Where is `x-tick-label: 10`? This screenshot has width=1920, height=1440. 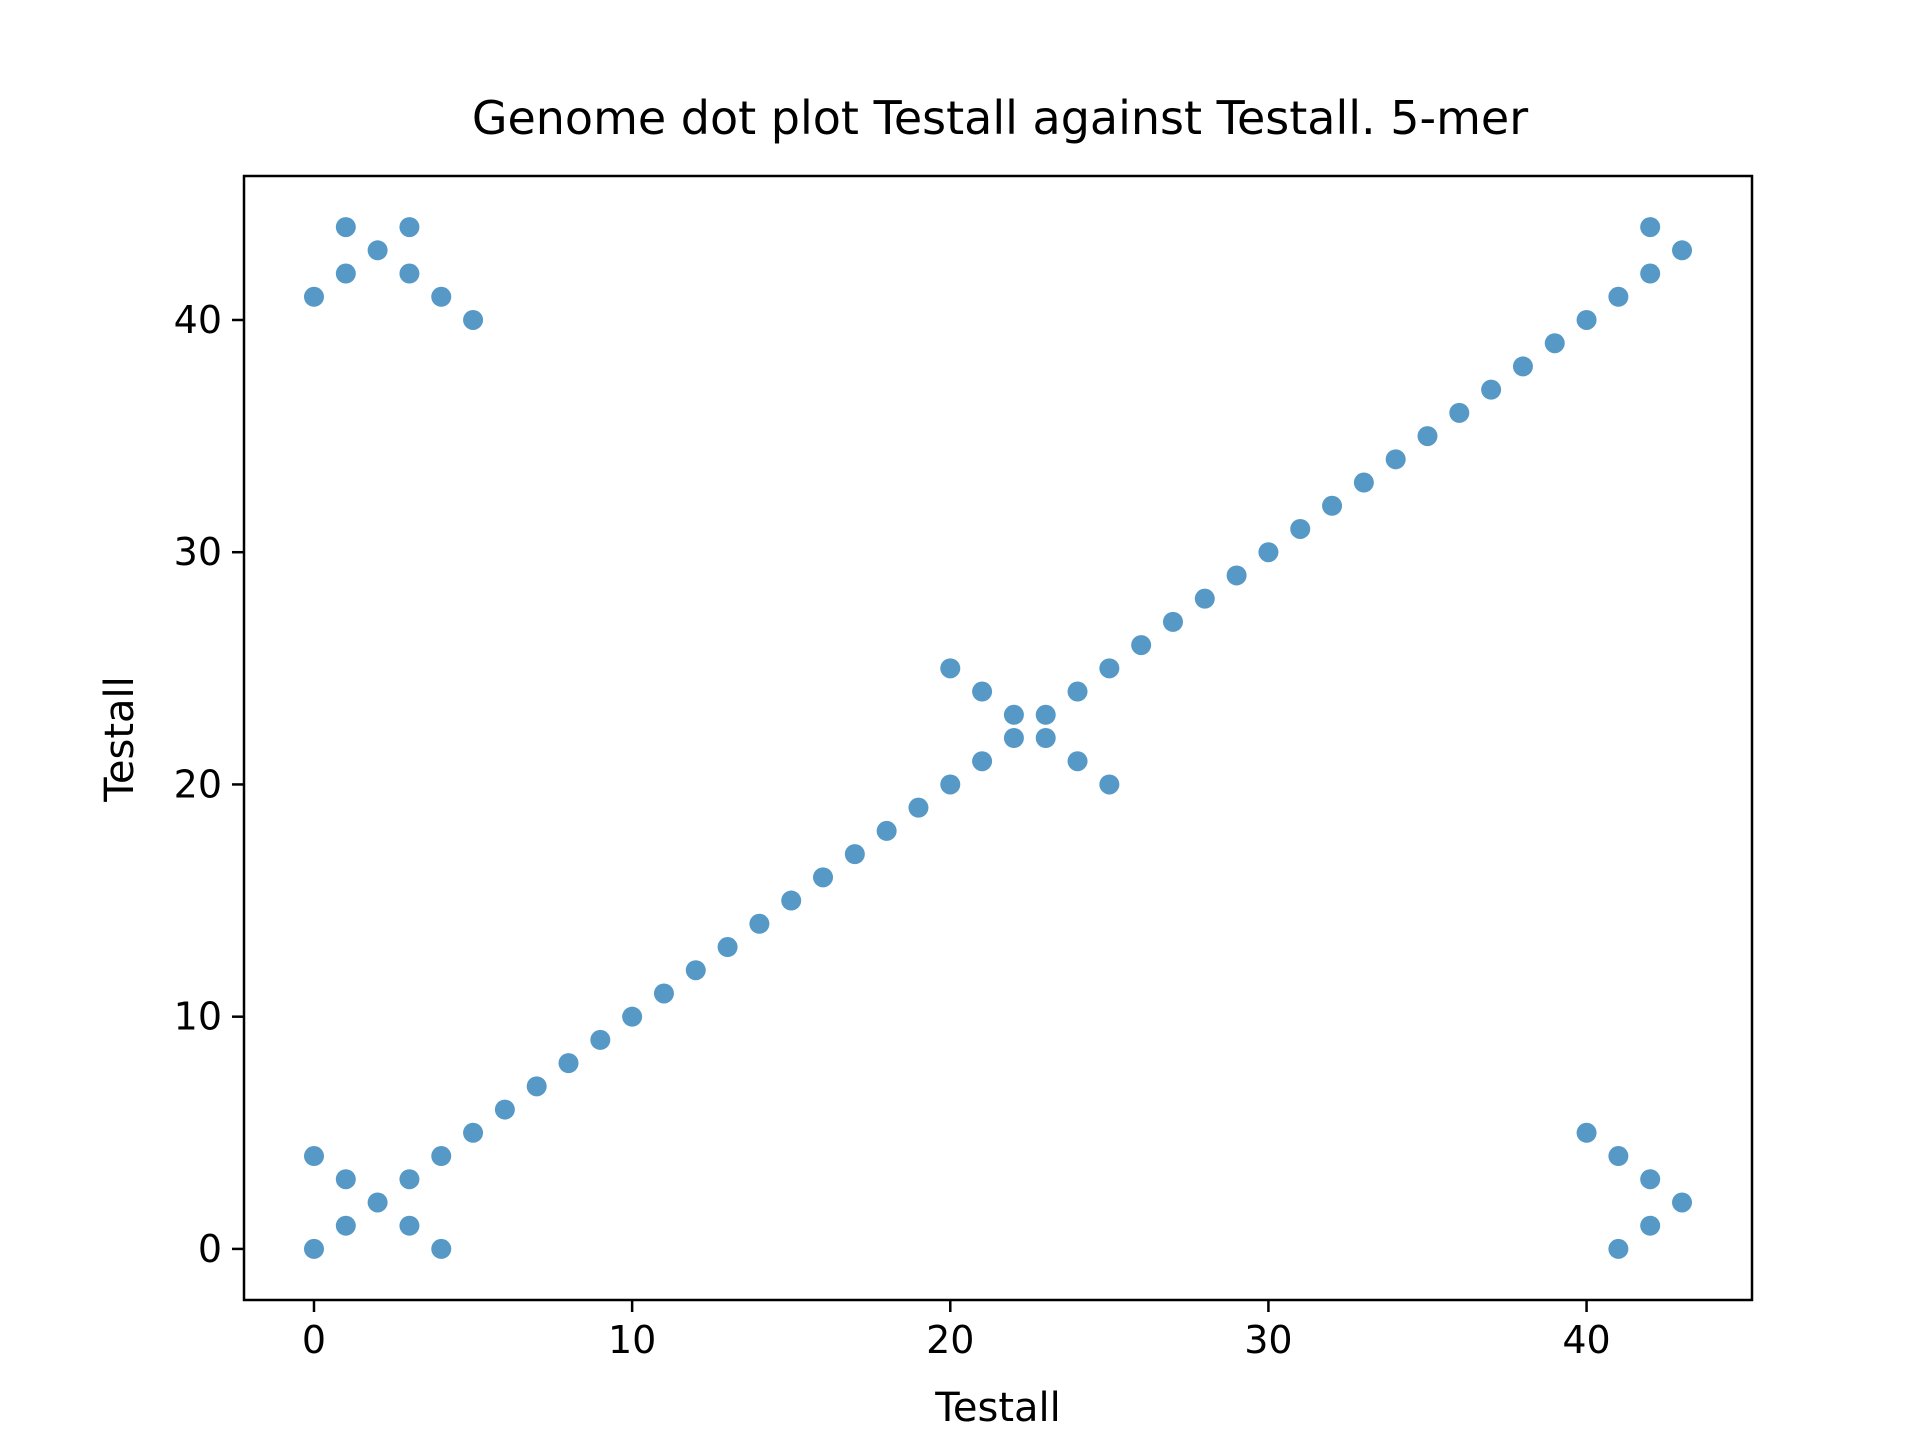 x-tick-label: 10 is located at coordinates (632, 1340).